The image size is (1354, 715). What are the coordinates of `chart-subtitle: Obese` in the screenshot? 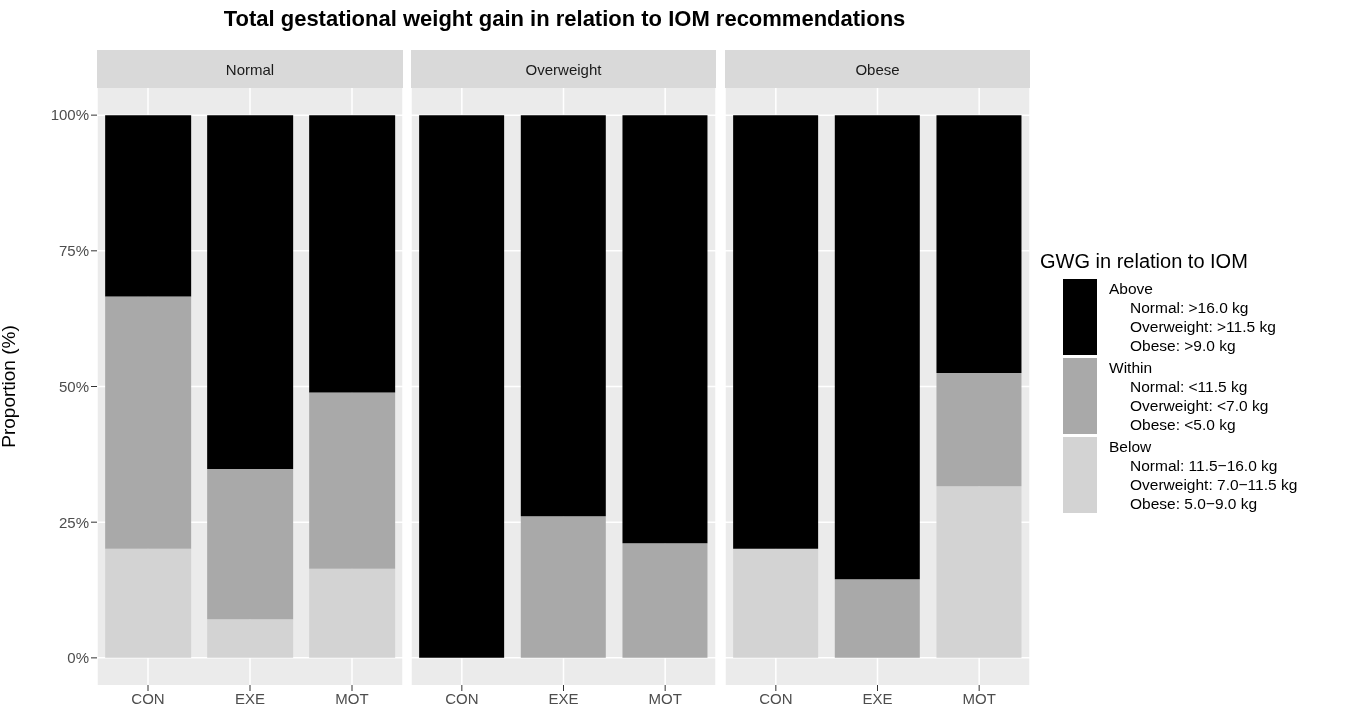 It's located at (877, 69).